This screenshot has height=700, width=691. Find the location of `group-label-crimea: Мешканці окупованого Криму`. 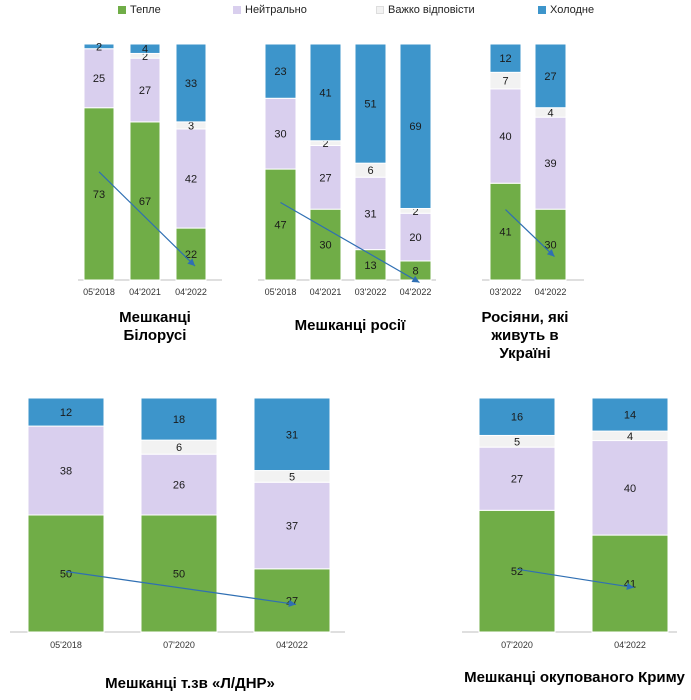

group-label-crimea: Мешканці окупованого Криму is located at coordinates (574, 677).